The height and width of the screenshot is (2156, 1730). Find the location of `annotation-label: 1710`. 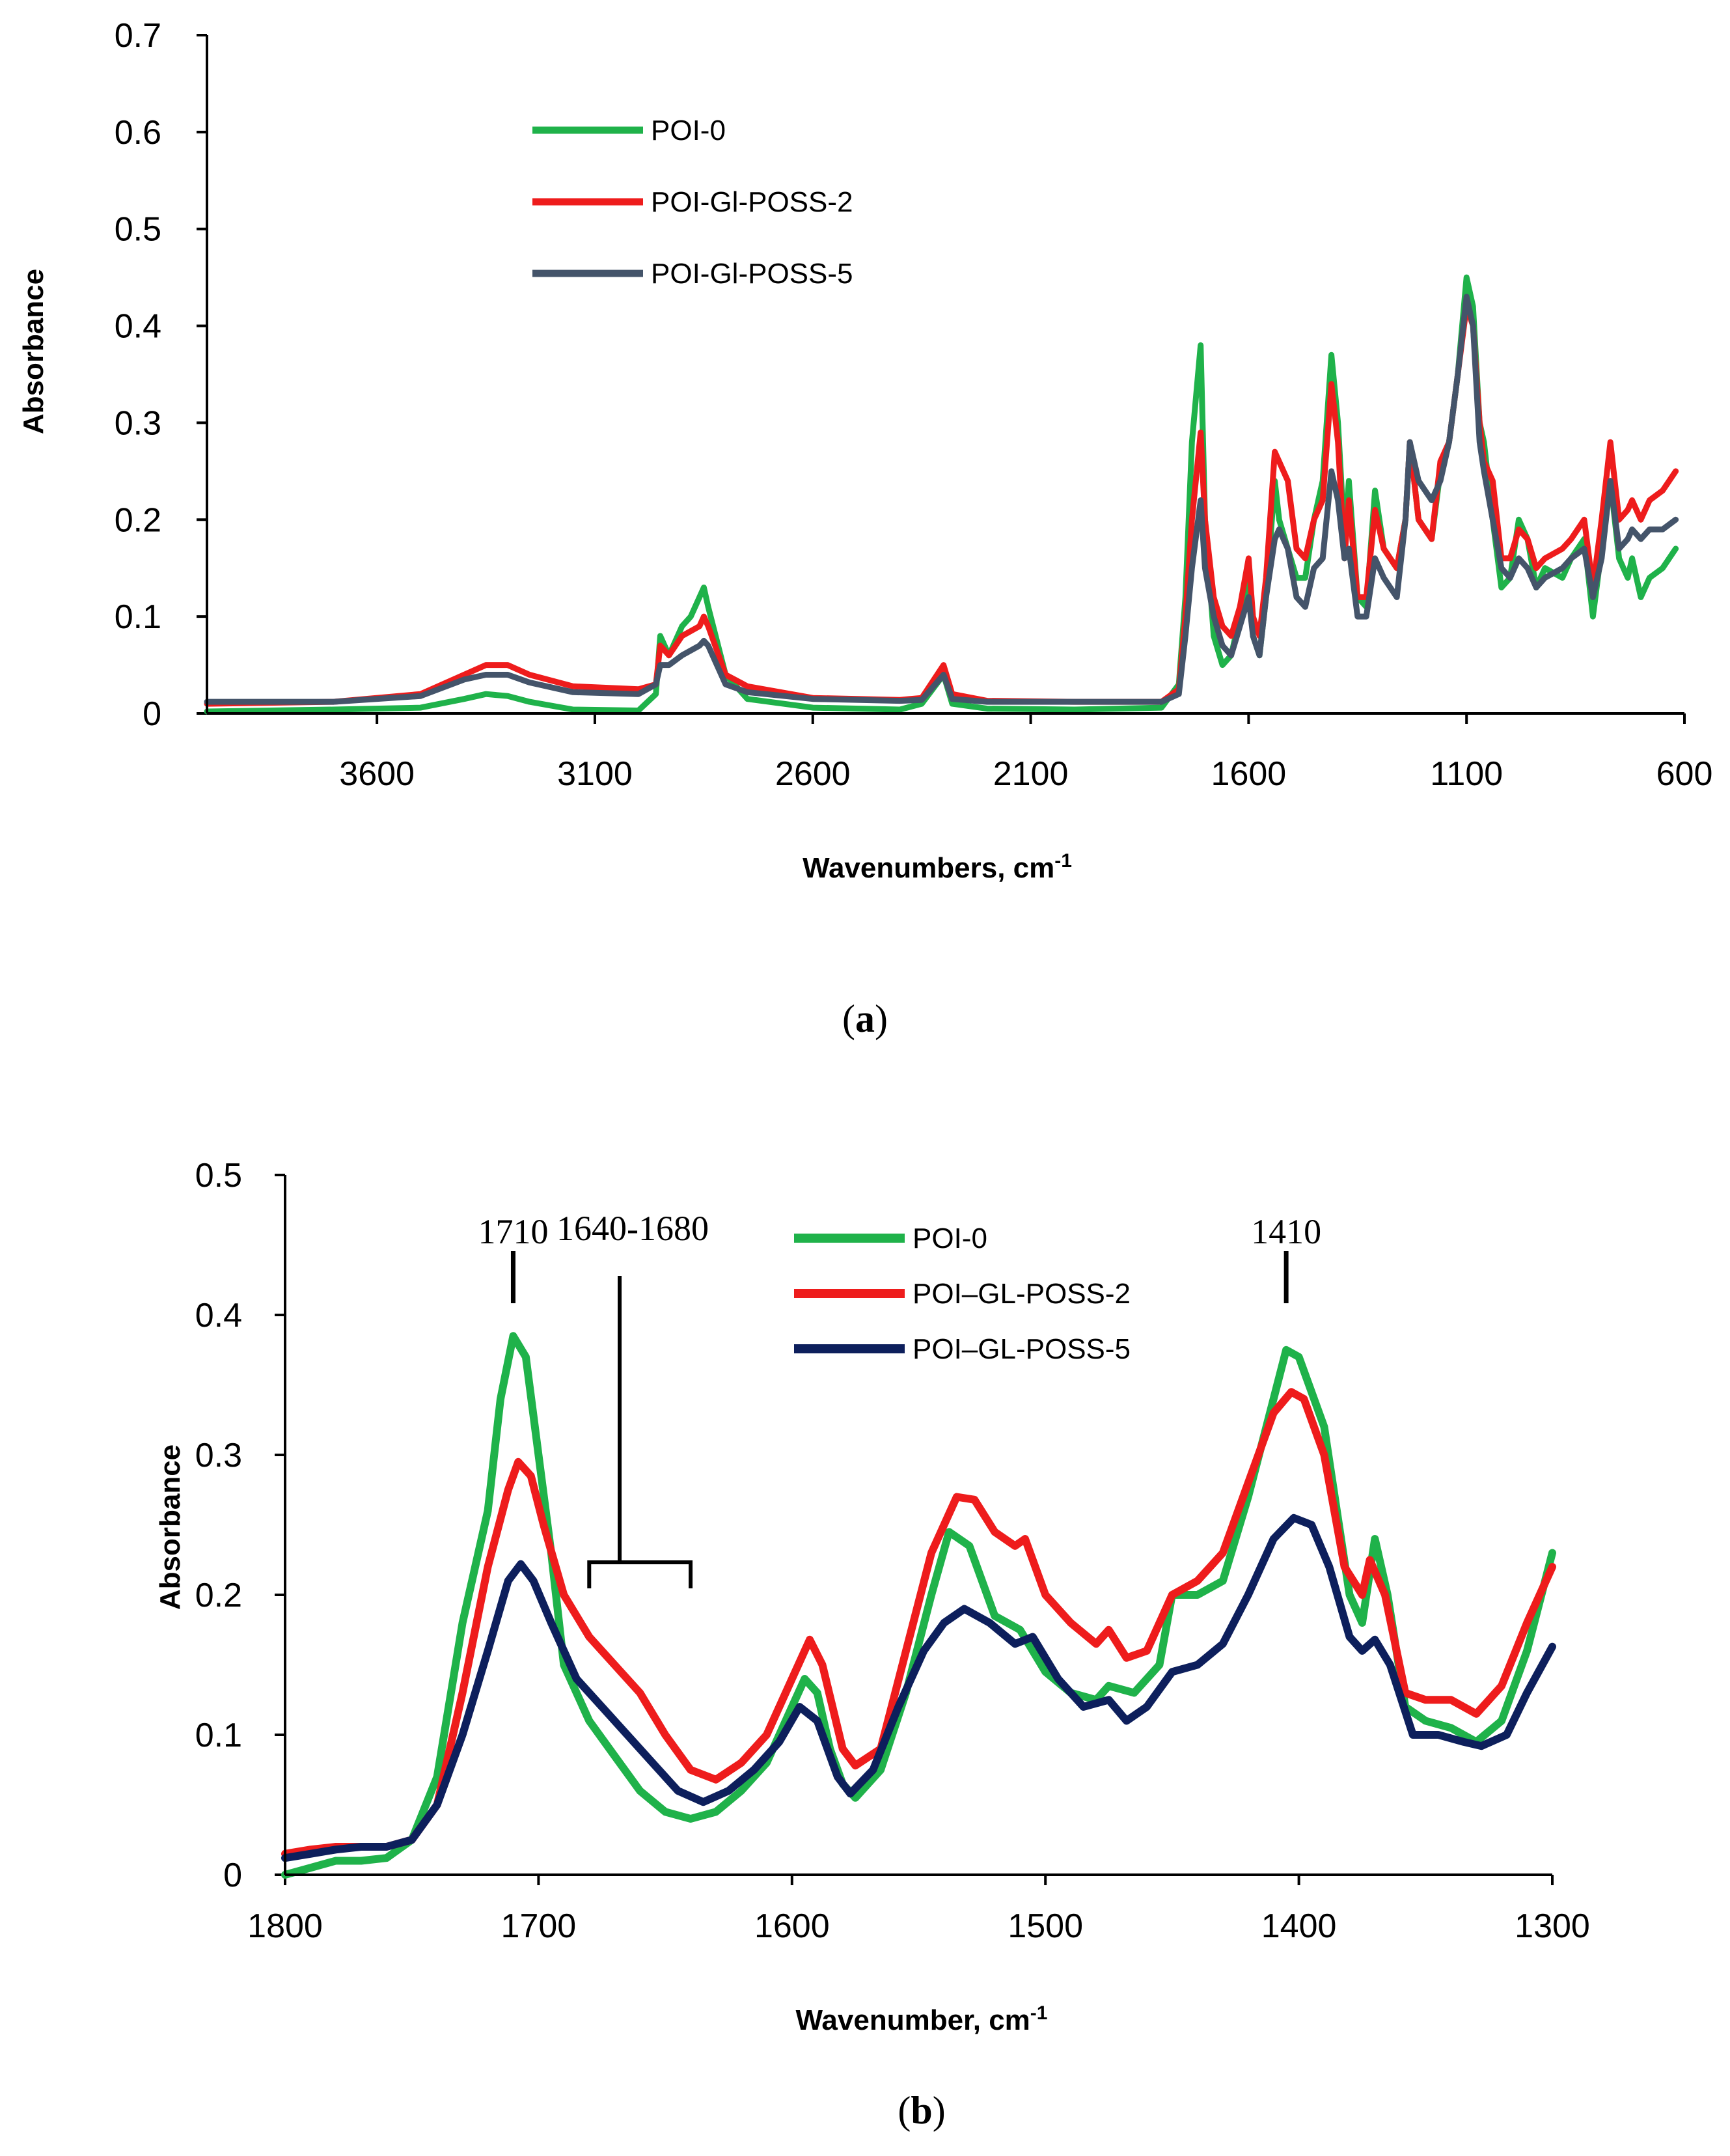

annotation-label: 1710 is located at coordinates (513, 1231).